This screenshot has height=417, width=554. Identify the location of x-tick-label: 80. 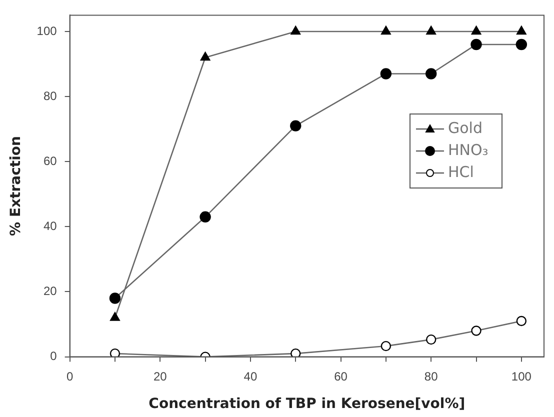
(431, 376).